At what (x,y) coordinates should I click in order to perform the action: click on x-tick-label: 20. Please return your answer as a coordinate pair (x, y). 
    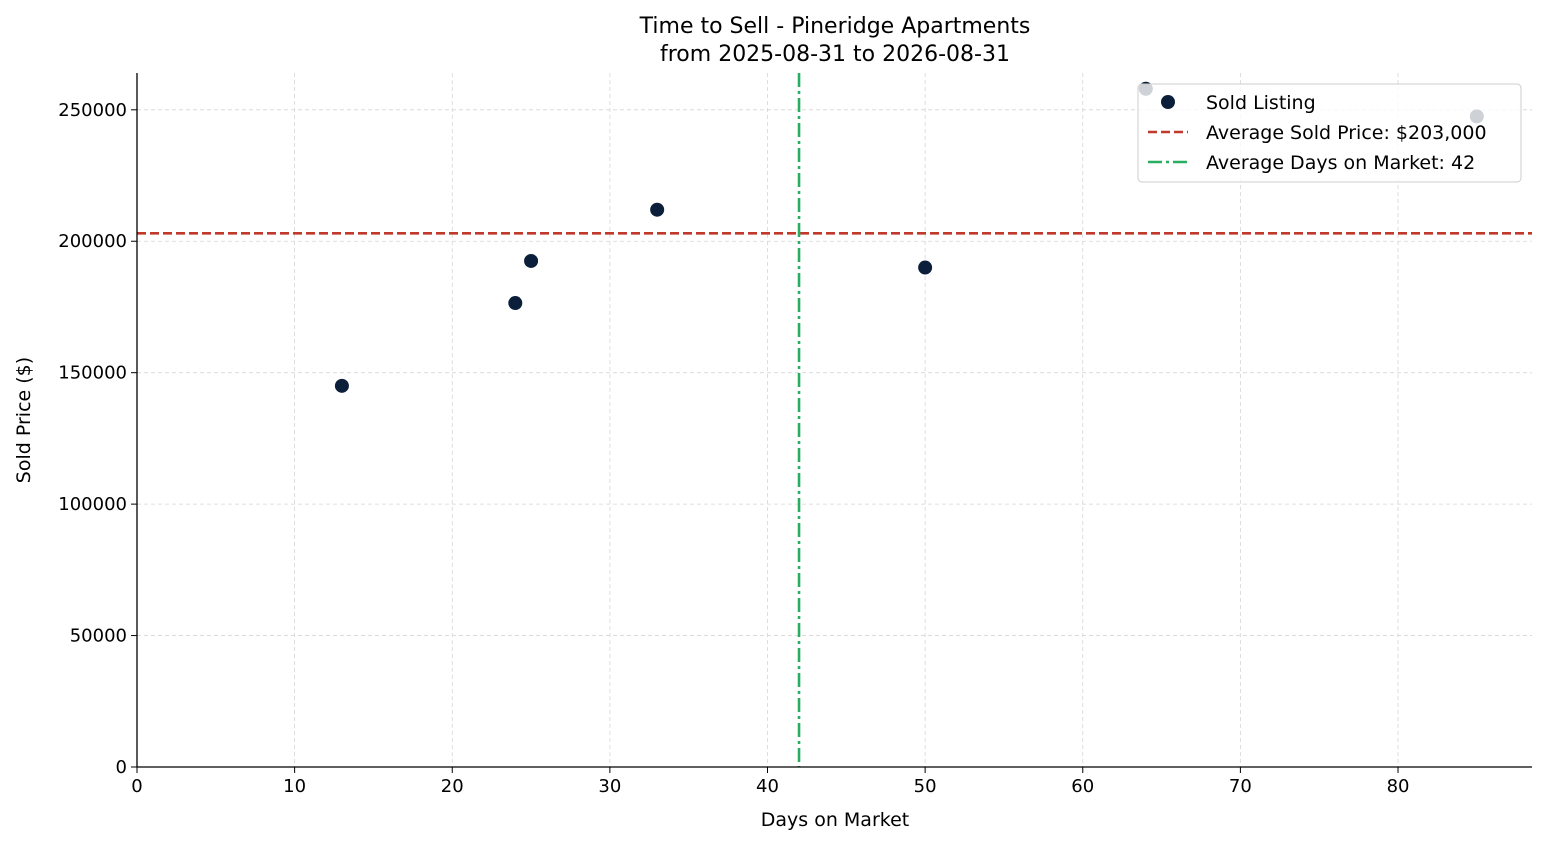
    Looking at the image, I should click on (452, 786).